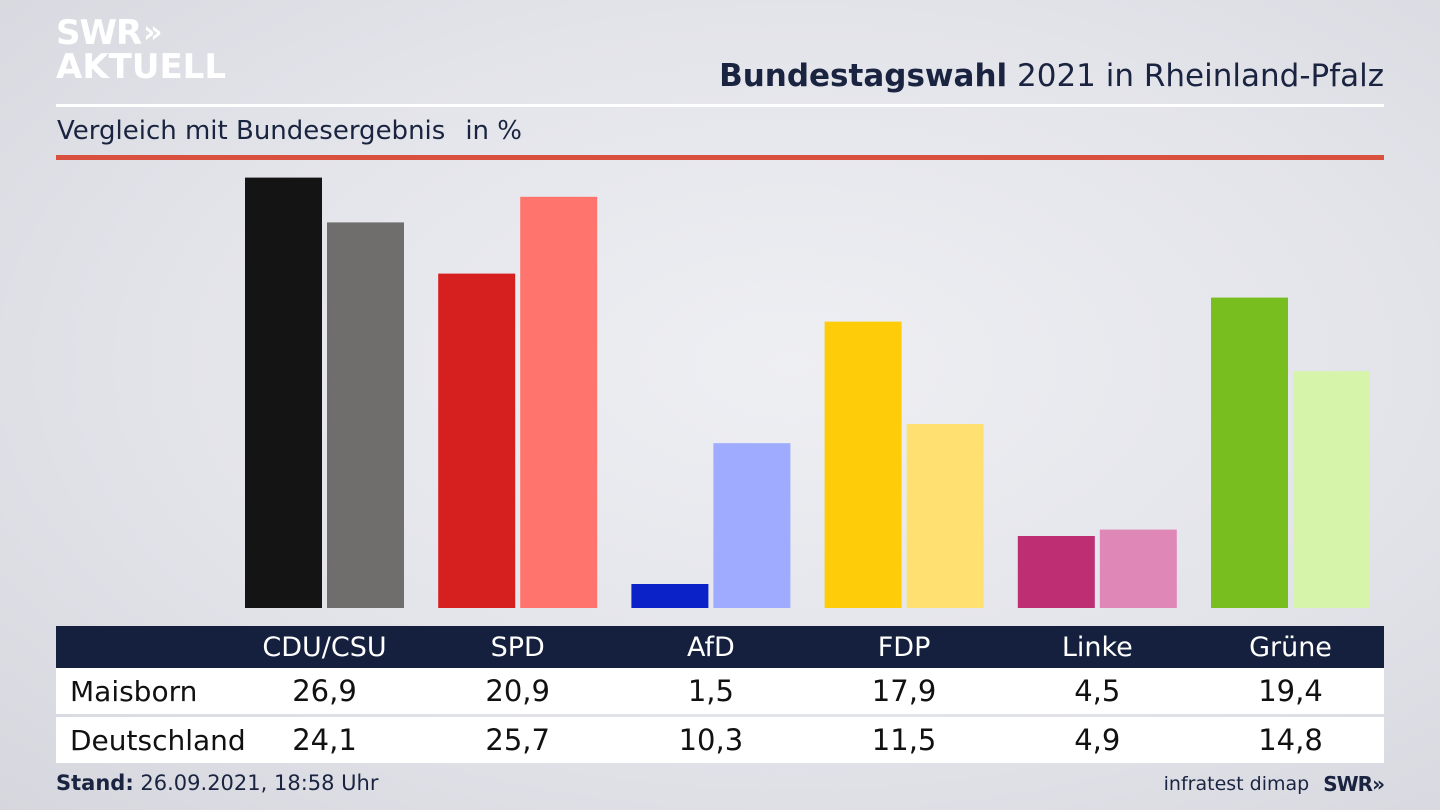 The height and width of the screenshot is (810, 1440). Describe the element at coordinates (517, 740) in the screenshot. I see `value-deutschland-spd: 25,7` at that location.